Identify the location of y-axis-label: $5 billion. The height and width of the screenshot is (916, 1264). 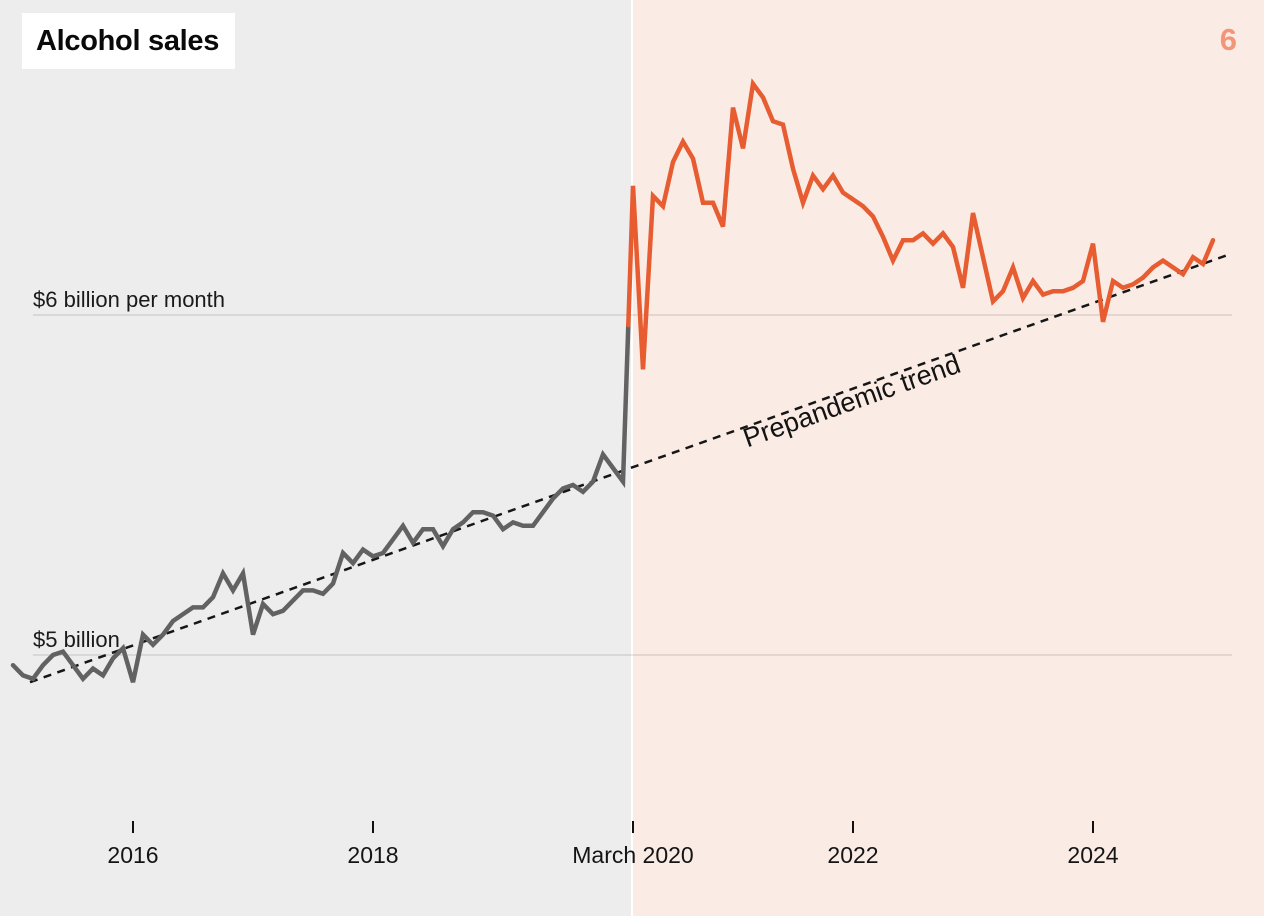
(76, 639).